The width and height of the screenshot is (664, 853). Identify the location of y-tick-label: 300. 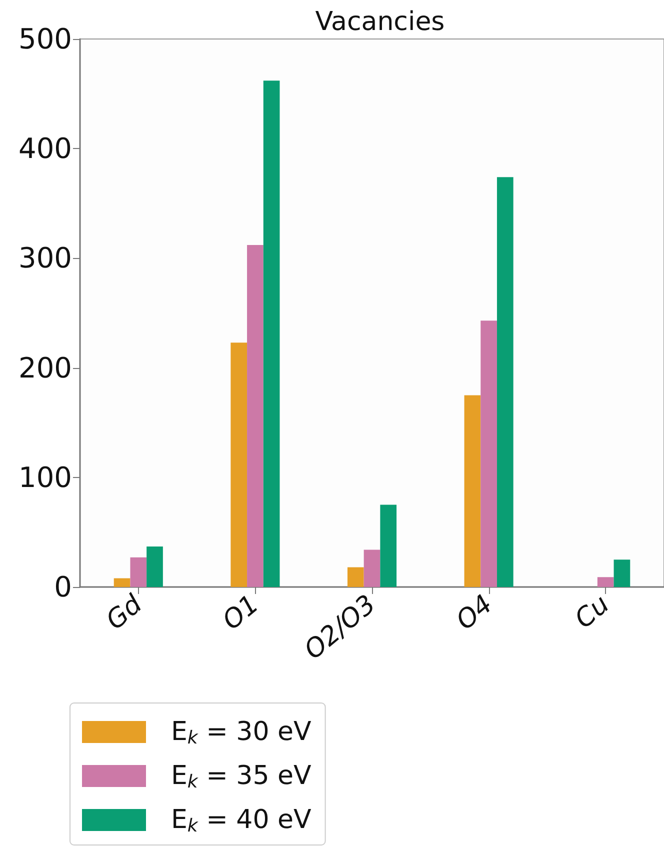
(45, 258).